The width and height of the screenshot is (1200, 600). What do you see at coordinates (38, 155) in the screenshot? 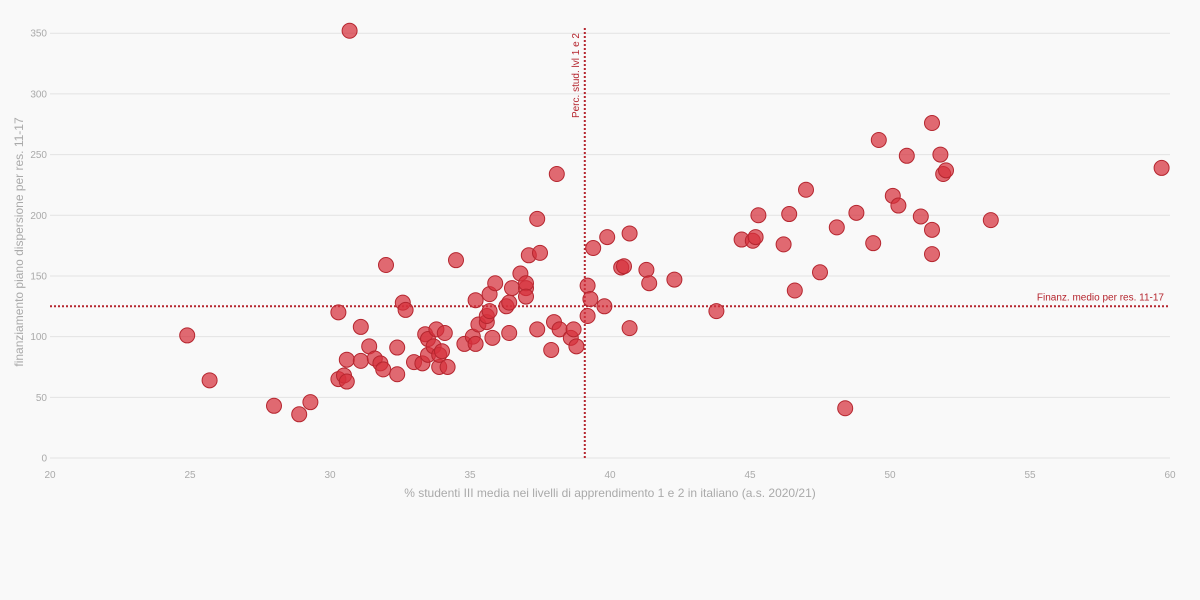
I see `y-tick-label: 250` at bounding box center [38, 155].